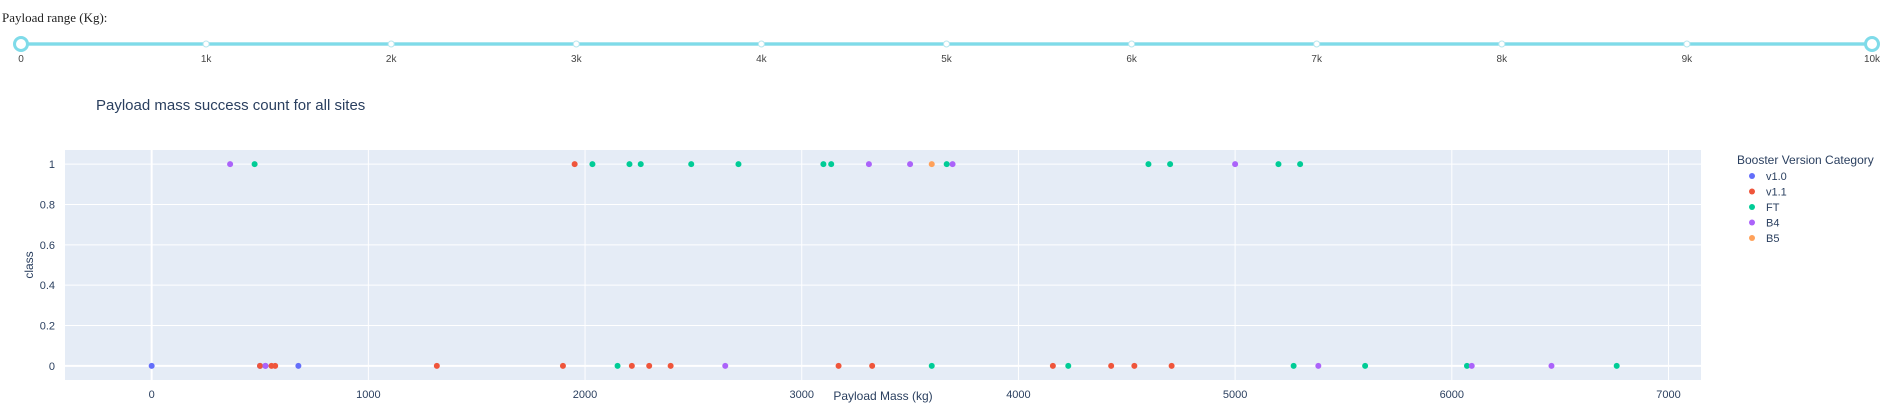 This screenshot has width=1894, height=410. Describe the element at coordinates (29, 264) in the screenshot. I see `y-axis-label: class` at that location.